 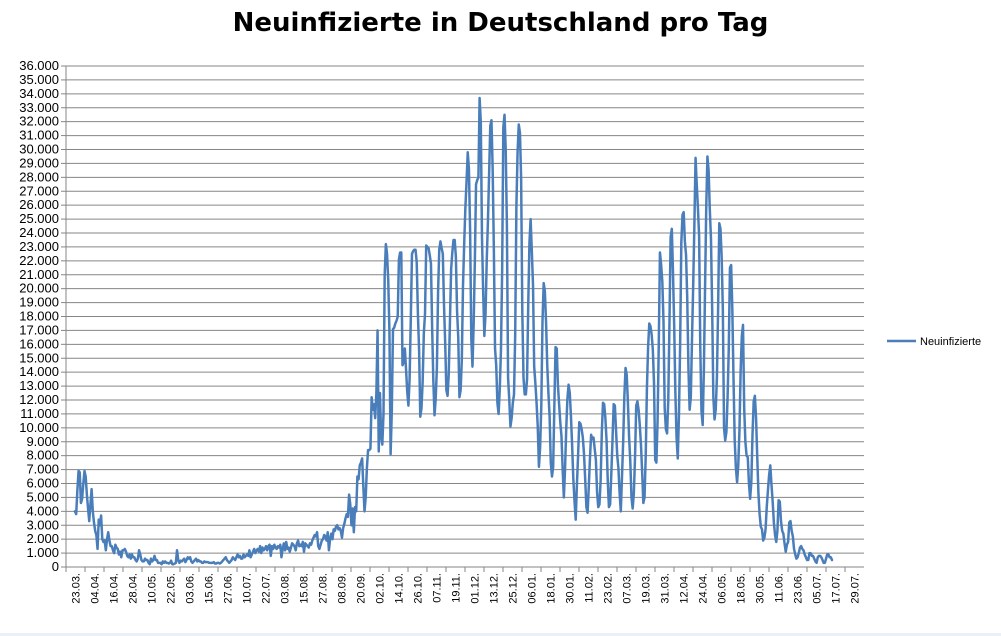 I want to click on x-tick-label: 18.01., so click(x=552, y=588).